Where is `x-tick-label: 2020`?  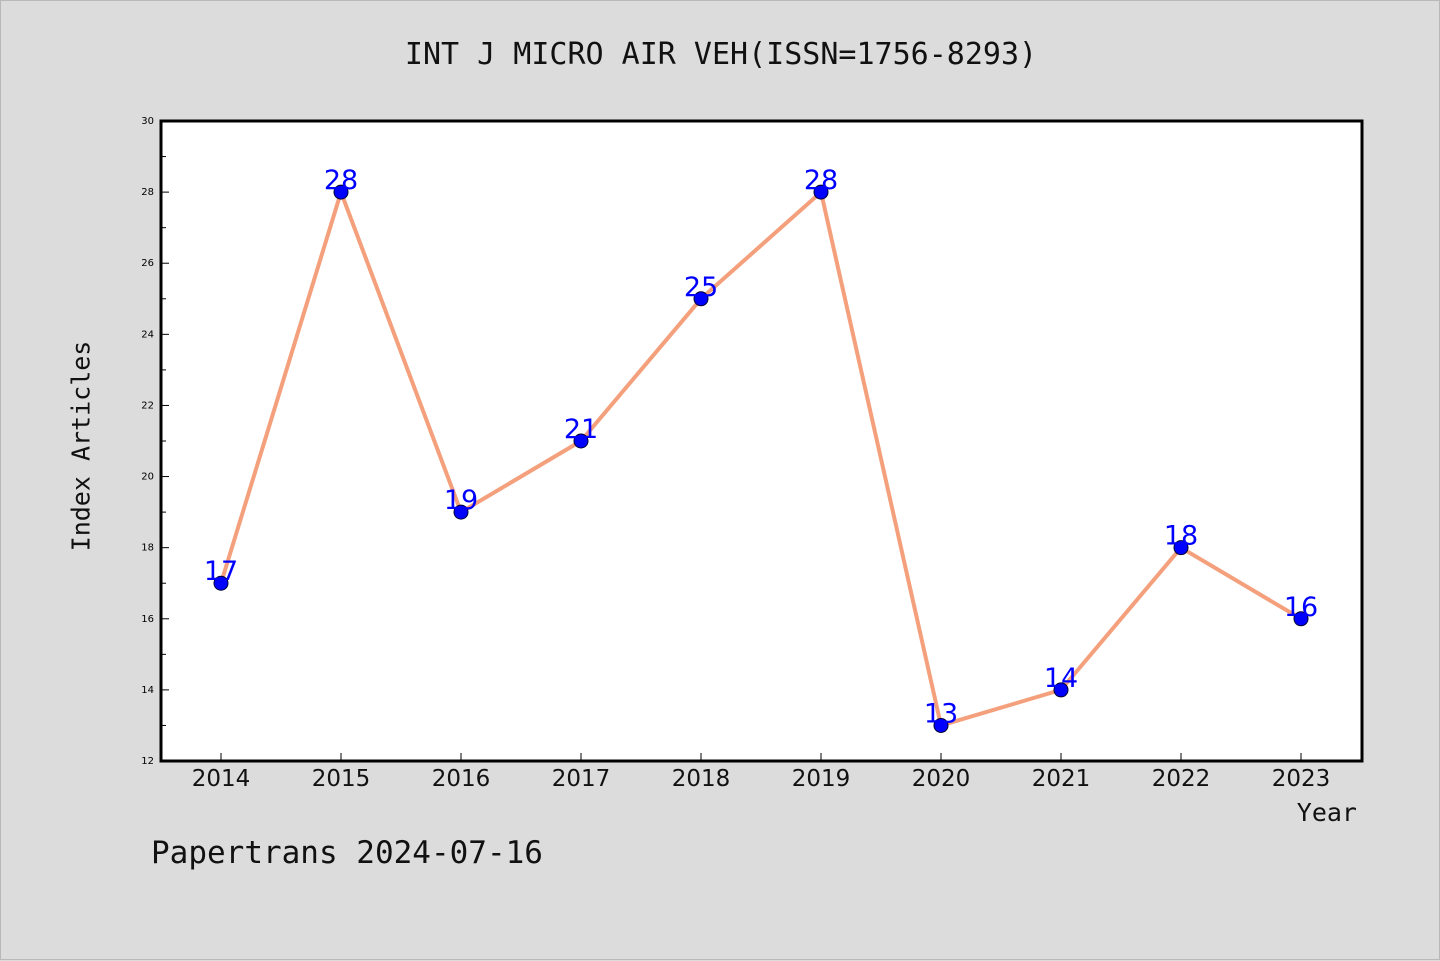 x-tick-label: 2020 is located at coordinates (941, 779).